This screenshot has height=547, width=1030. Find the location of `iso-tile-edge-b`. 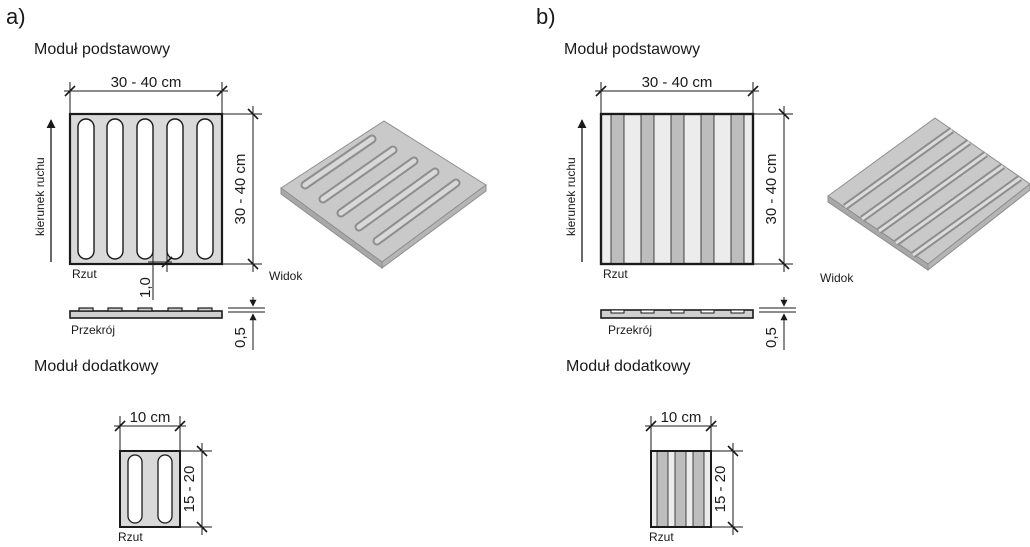

iso-tile-edge-b is located at coordinates (978, 227).